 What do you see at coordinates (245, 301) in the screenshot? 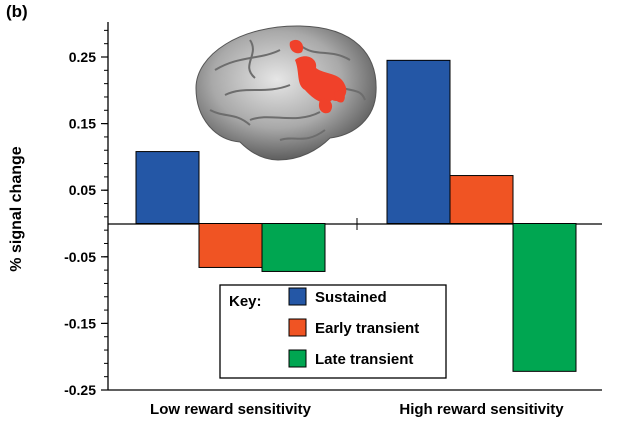
I see `legend-title: Key:` at bounding box center [245, 301].